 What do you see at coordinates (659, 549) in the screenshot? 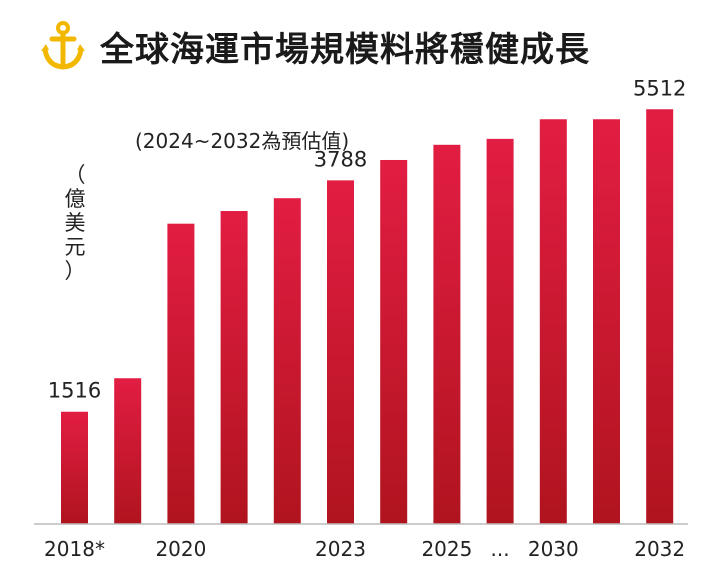
I see `x-tick-label: 2032` at bounding box center [659, 549].